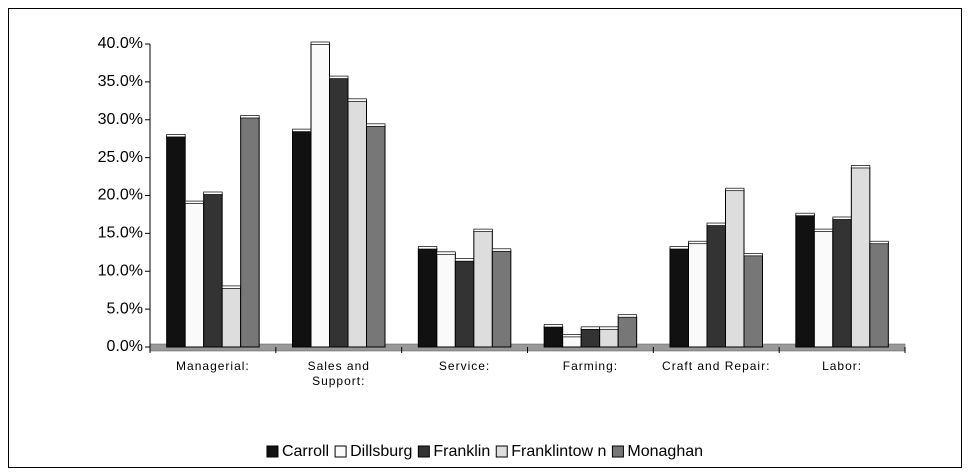 This screenshot has width=971, height=476. I want to click on x-tick-label: Craft and Repair:, so click(716, 366).